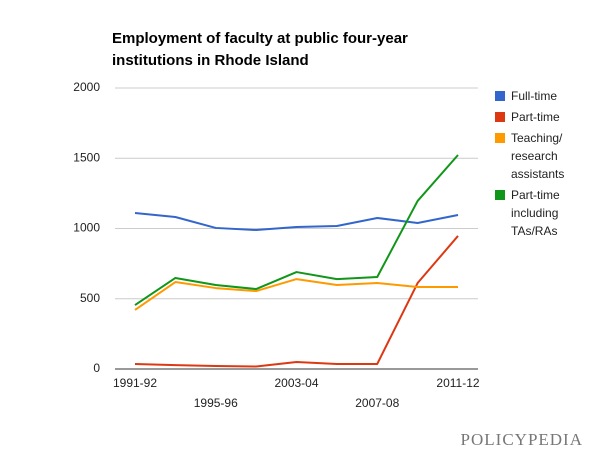 The height and width of the screenshot is (457, 593). Describe the element at coordinates (535, 213) in the screenshot. I see `legend-label: Part-time including TAs/RAs` at that location.